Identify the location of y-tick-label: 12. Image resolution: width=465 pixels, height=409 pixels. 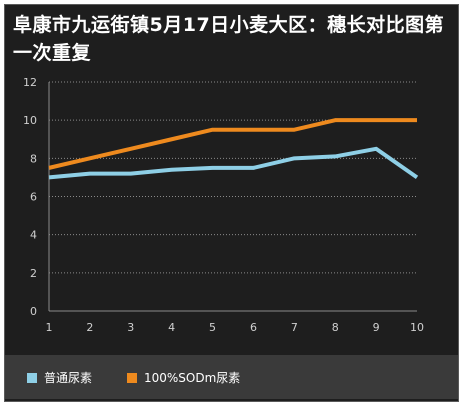
(30, 82).